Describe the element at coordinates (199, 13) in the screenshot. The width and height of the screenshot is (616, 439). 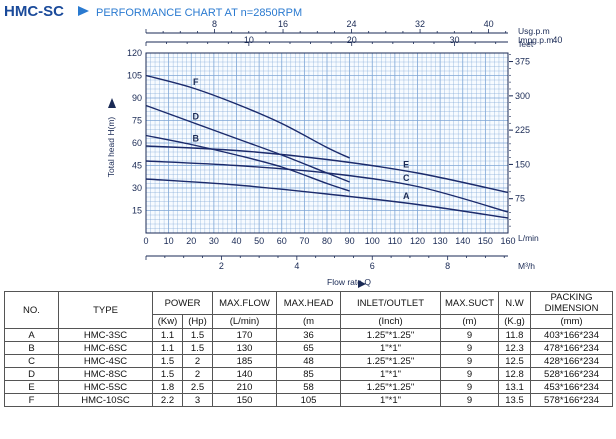
I see `chart-title: PERFORMANCE CHART AT n=2850RPM` at that location.